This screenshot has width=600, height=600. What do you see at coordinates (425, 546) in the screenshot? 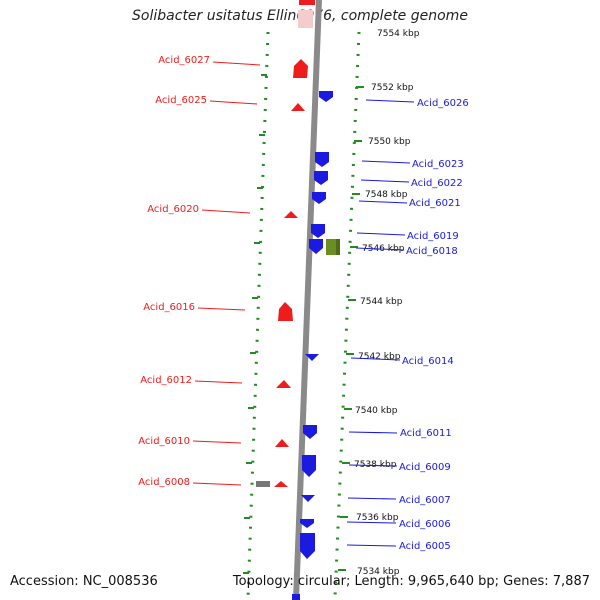
I see `gene-label-right: Acid_6005` at bounding box center [425, 546].